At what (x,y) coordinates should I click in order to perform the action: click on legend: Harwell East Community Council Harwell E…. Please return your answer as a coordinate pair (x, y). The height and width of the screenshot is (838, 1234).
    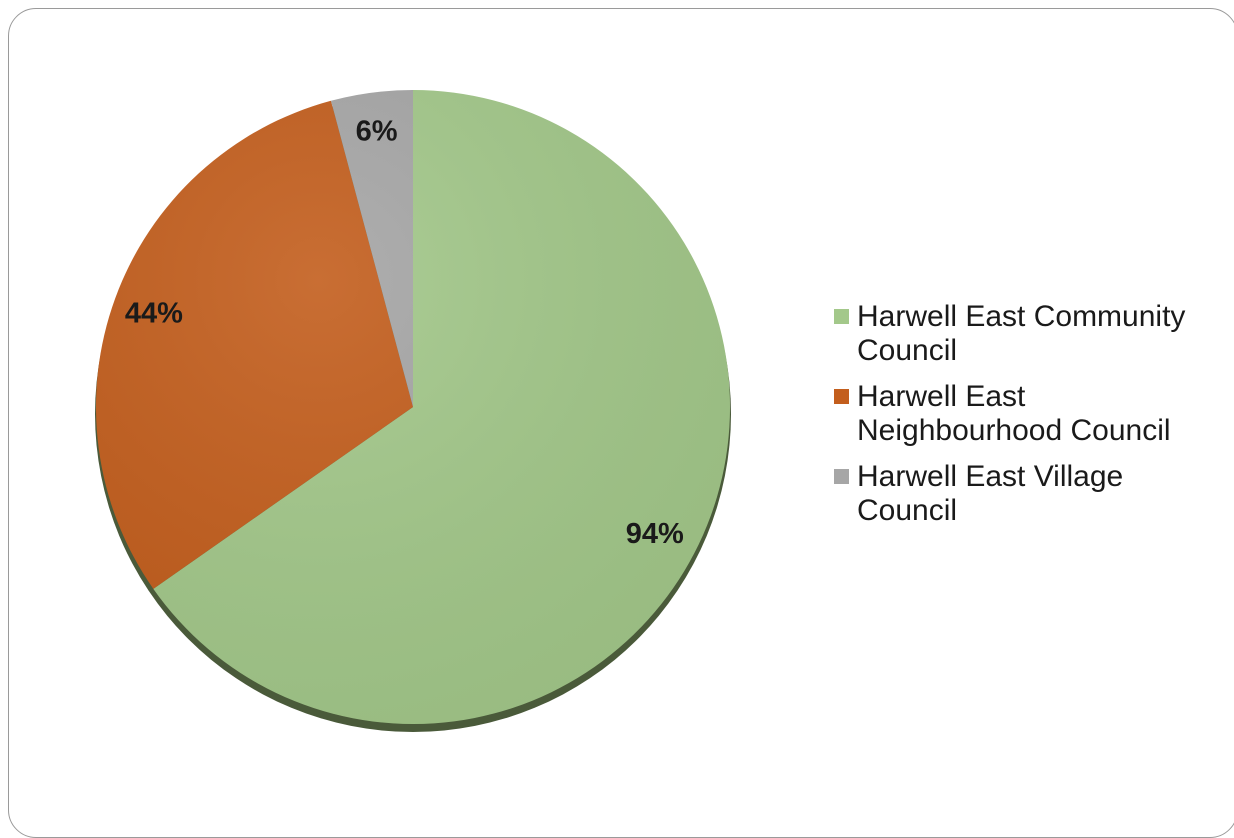
    Looking at the image, I should click on (1029, 420).